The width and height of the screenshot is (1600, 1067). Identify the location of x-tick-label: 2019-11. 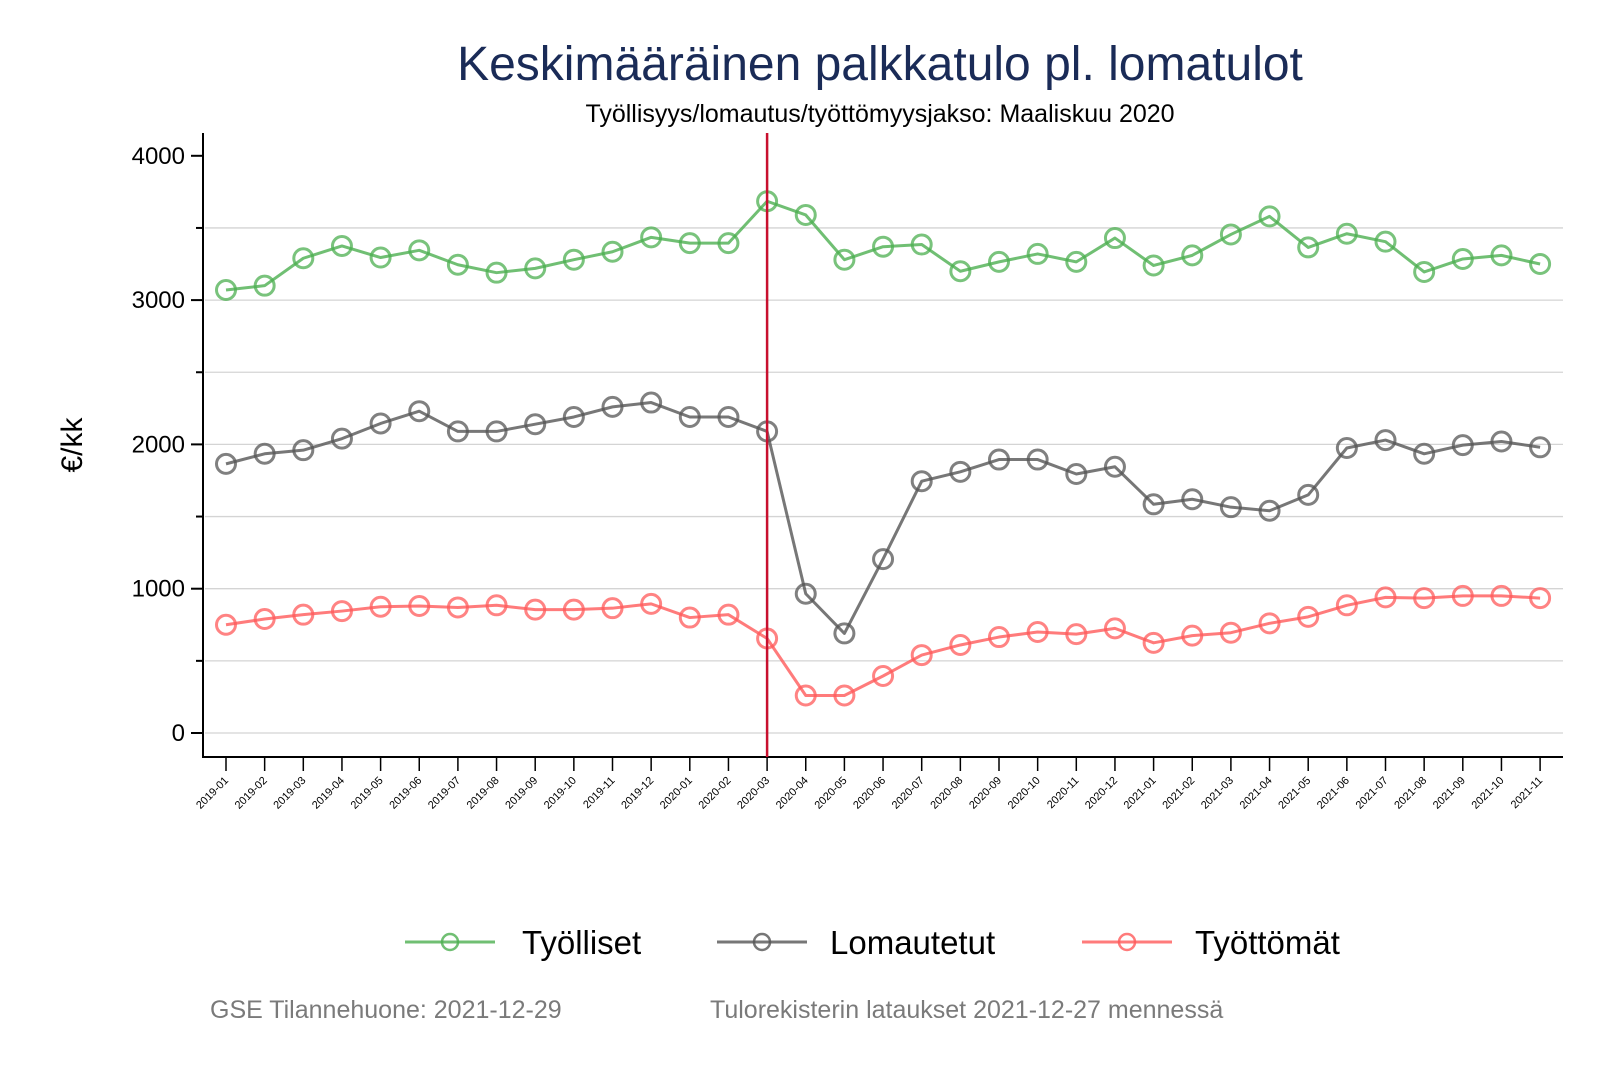
(599, 793).